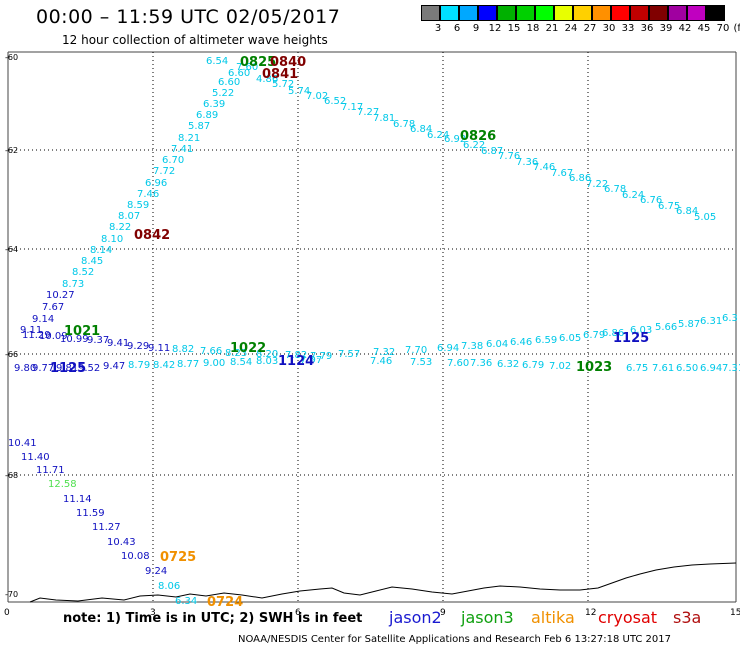 The image size is (740, 650). I want to click on swh-value: 7.61, so click(663, 368).